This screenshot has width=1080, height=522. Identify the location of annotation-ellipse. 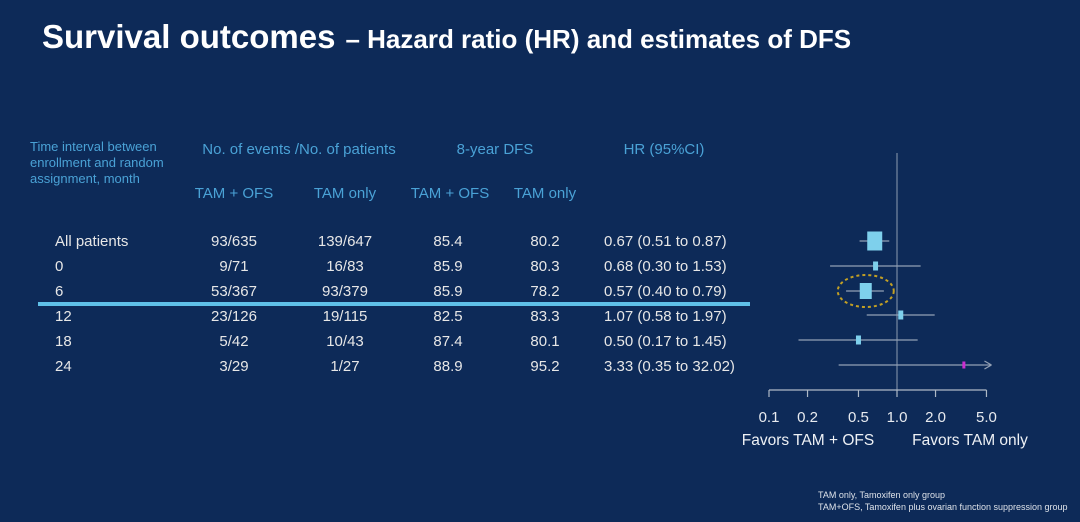
(865, 291).